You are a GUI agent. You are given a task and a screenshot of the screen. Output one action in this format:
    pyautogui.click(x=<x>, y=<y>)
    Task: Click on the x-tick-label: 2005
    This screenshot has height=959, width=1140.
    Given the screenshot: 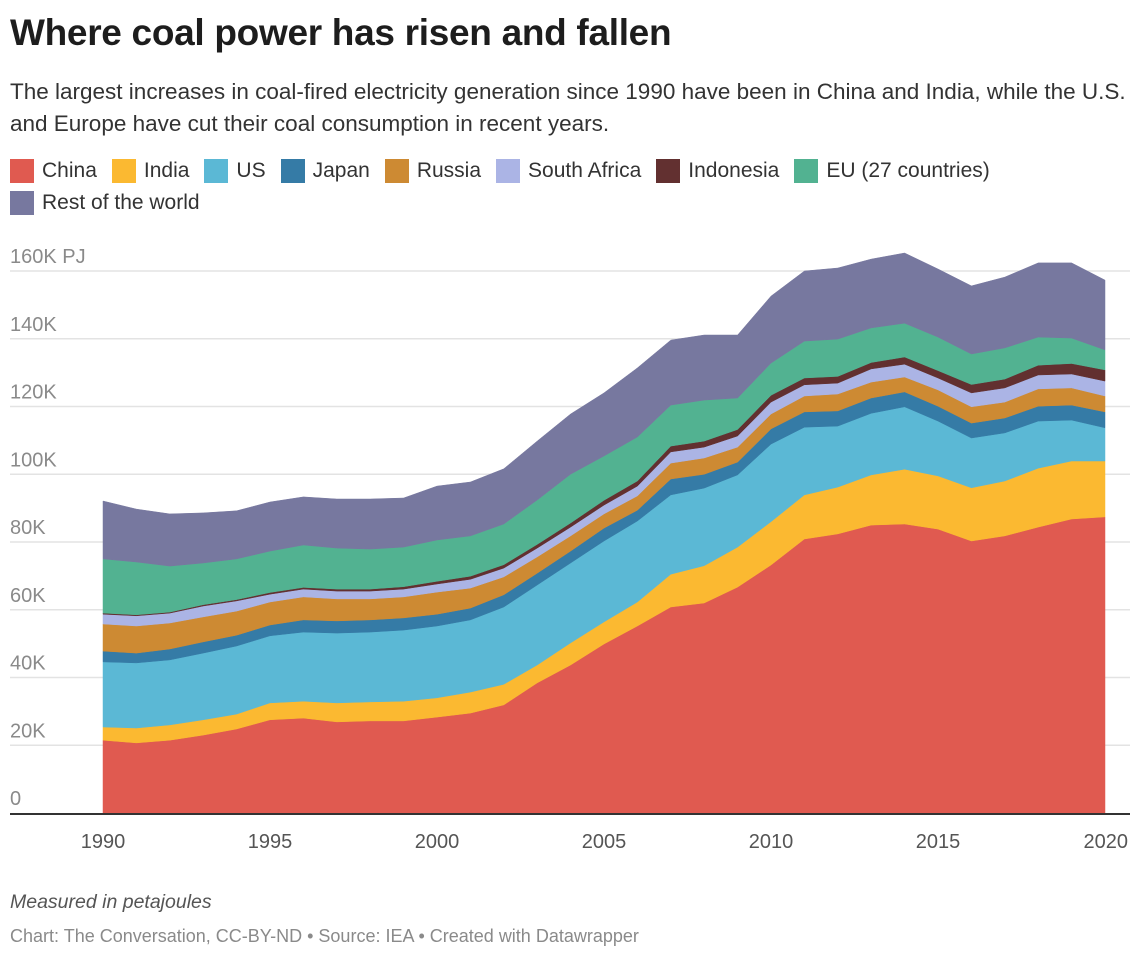 What is the action you would take?
    pyautogui.click(x=604, y=842)
    